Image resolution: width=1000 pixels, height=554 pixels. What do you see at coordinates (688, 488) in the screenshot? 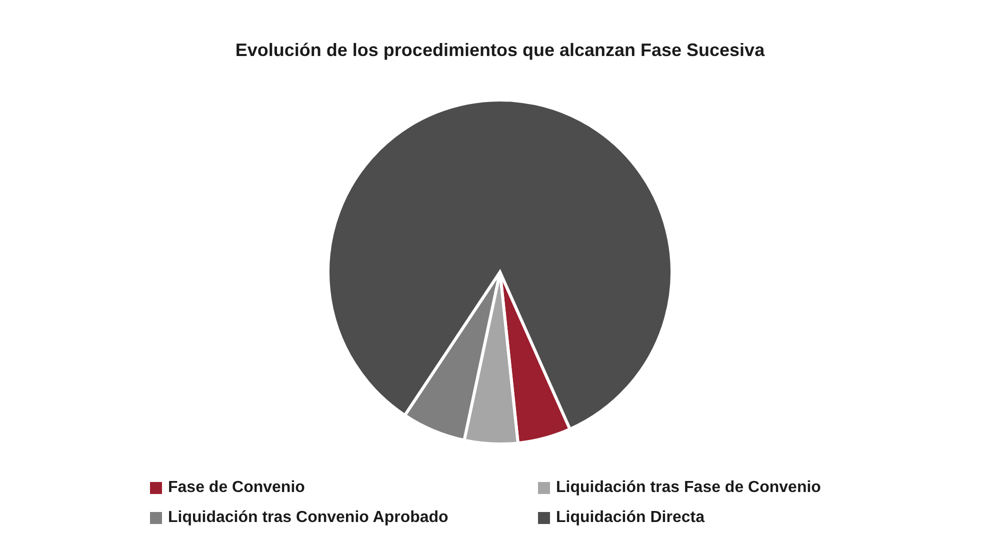
I see `legend-label: Liquidación tras Fase de Convenio` at bounding box center [688, 488].